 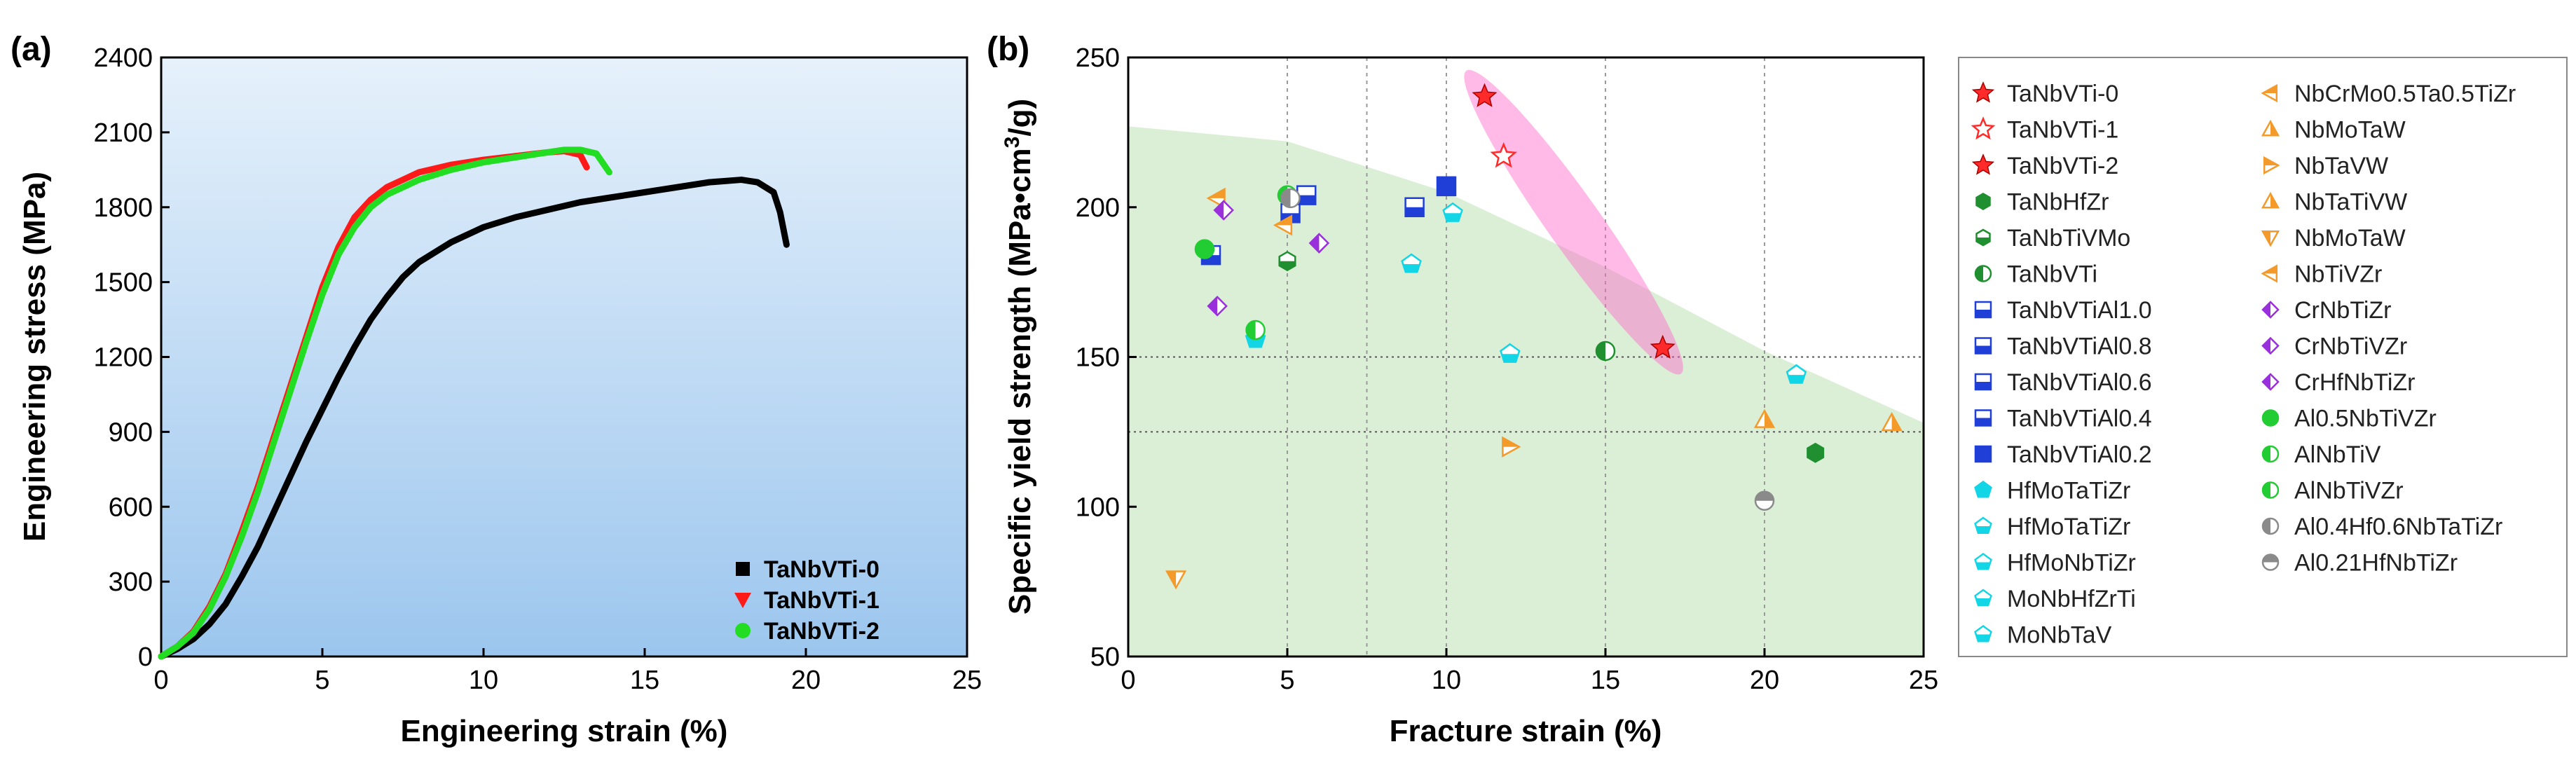 What do you see at coordinates (2355, 383) in the screenshot?
I see `legend-b-label-crhfnbtizr: CrHfNbTiZr` at bounding box center [2355, 383].